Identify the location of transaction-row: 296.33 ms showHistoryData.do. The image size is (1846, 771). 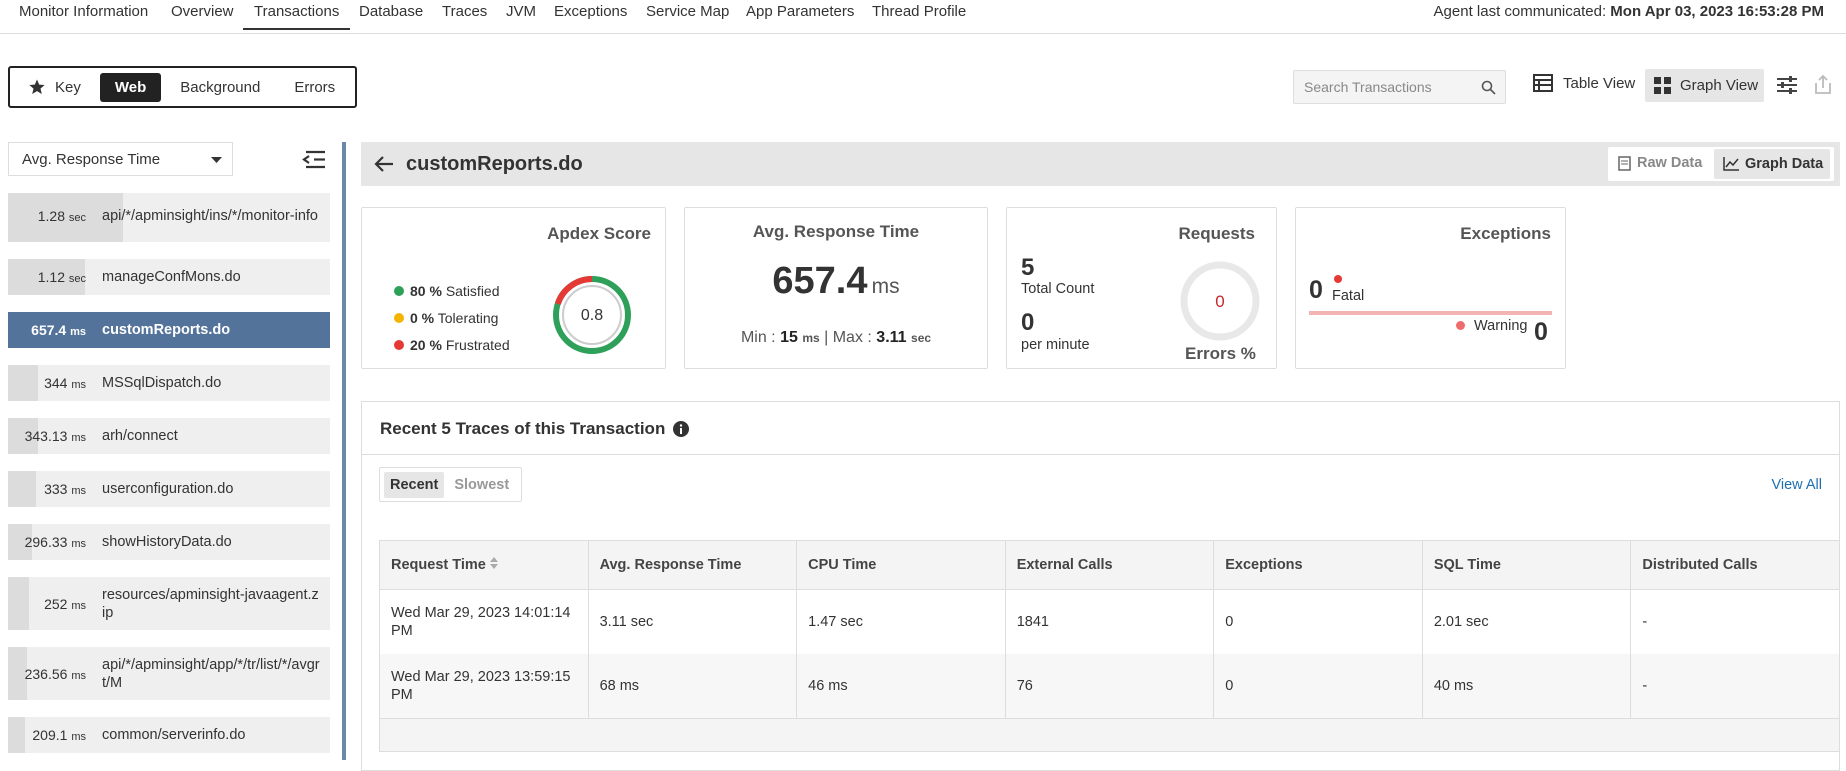
(169, 542).